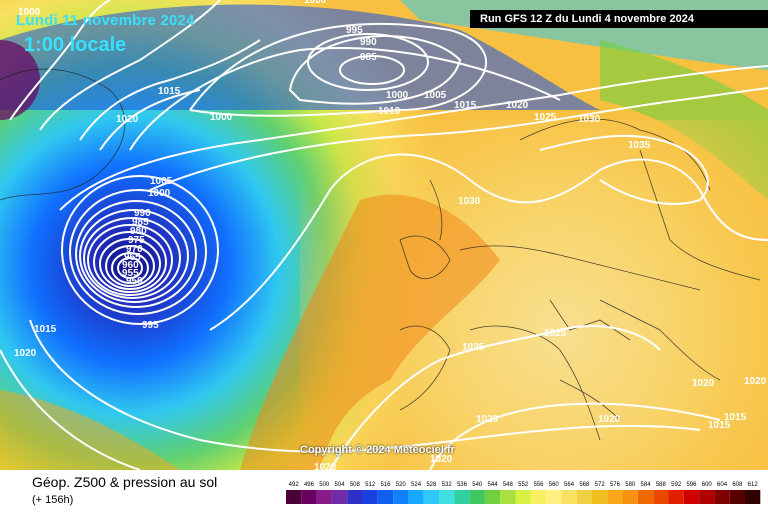 The width and height of the screenshot is (768, 512). Describe the element at coordinates (508, 485) in the screenshot. I see `legend-tick-label: 548` at that location.